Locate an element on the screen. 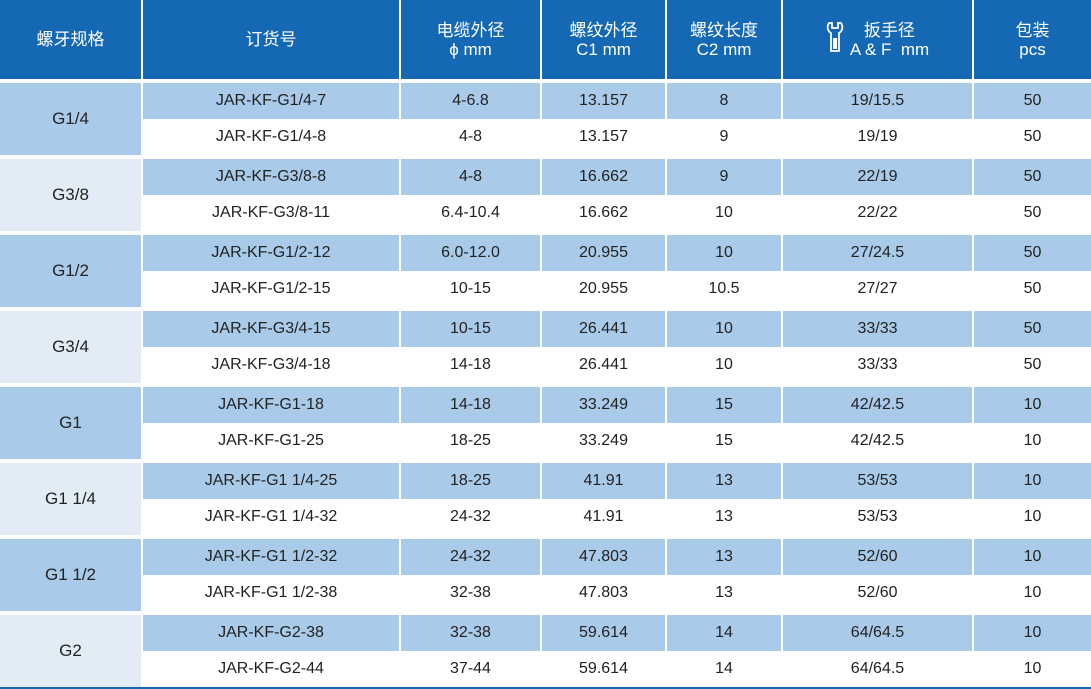 Image resolution: width=1091 pixels, height=689 pixels. spec-cell: G1 1/4 is located at coordinates (71, 497).